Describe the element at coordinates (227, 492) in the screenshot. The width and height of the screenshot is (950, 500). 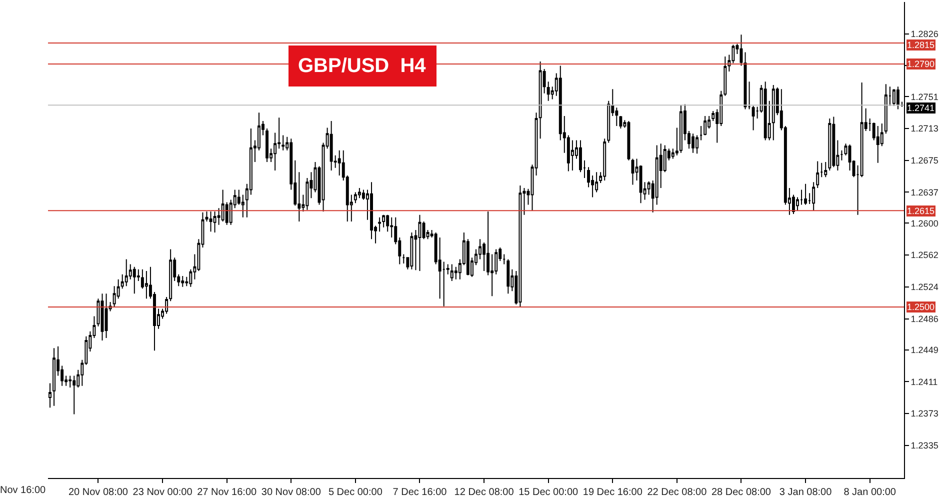
I see `x-tick-label: 27 Nov 16:00` at that location.